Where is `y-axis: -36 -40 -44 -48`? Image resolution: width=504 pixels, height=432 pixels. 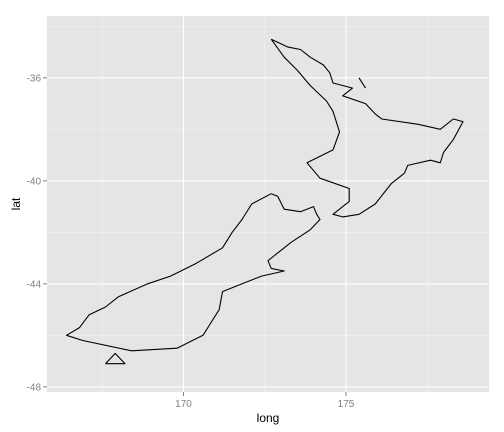
y-axis: -36 -40 -44 -48 is located at coordinates (37, 233).